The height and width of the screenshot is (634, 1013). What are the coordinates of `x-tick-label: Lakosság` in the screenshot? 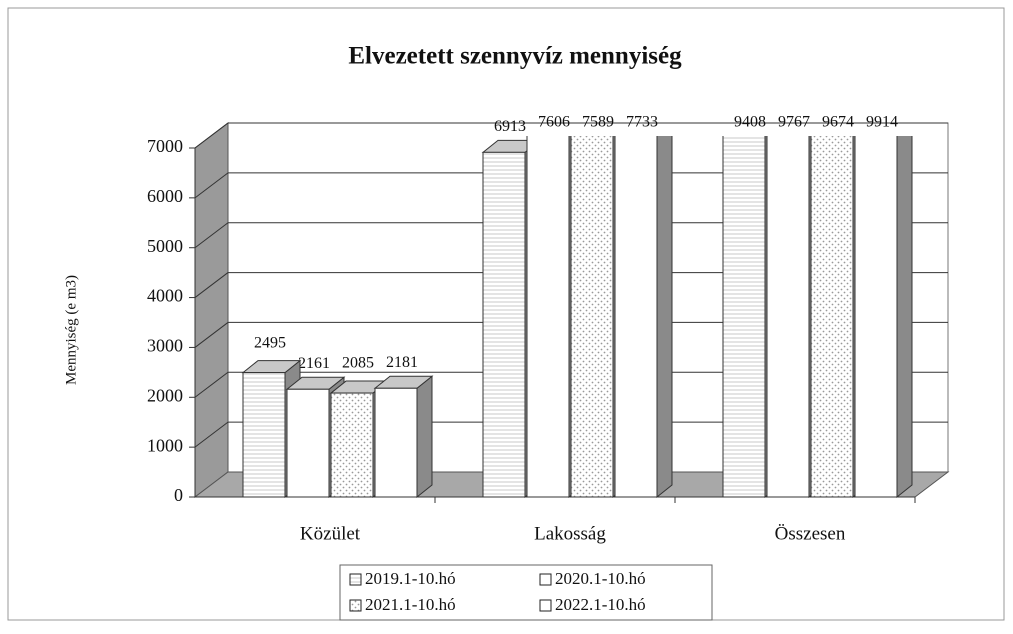 It's located at (570, 533).